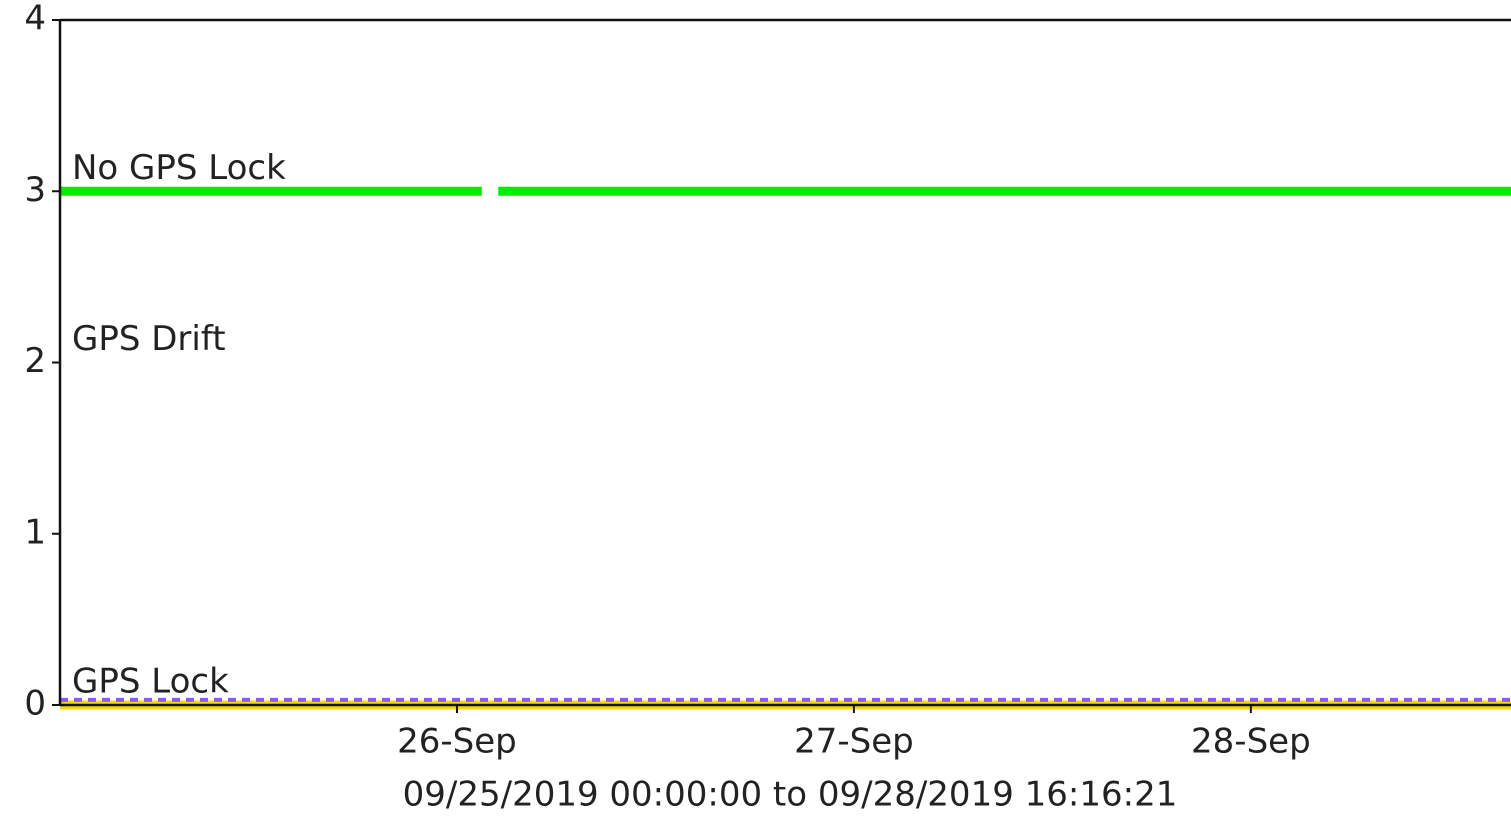  I want to click on x-tick-label: 26-Sep, so click(457, 742).